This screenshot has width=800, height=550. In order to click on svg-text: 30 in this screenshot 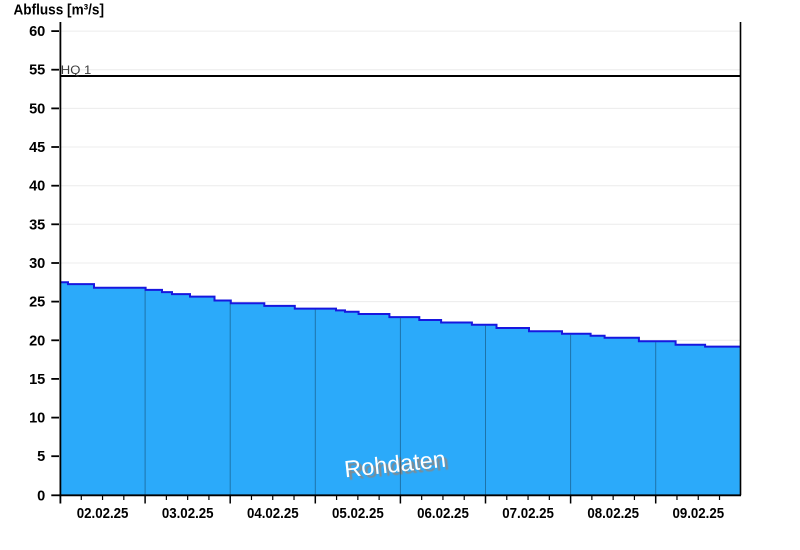, I will do `click(37, 264)`.